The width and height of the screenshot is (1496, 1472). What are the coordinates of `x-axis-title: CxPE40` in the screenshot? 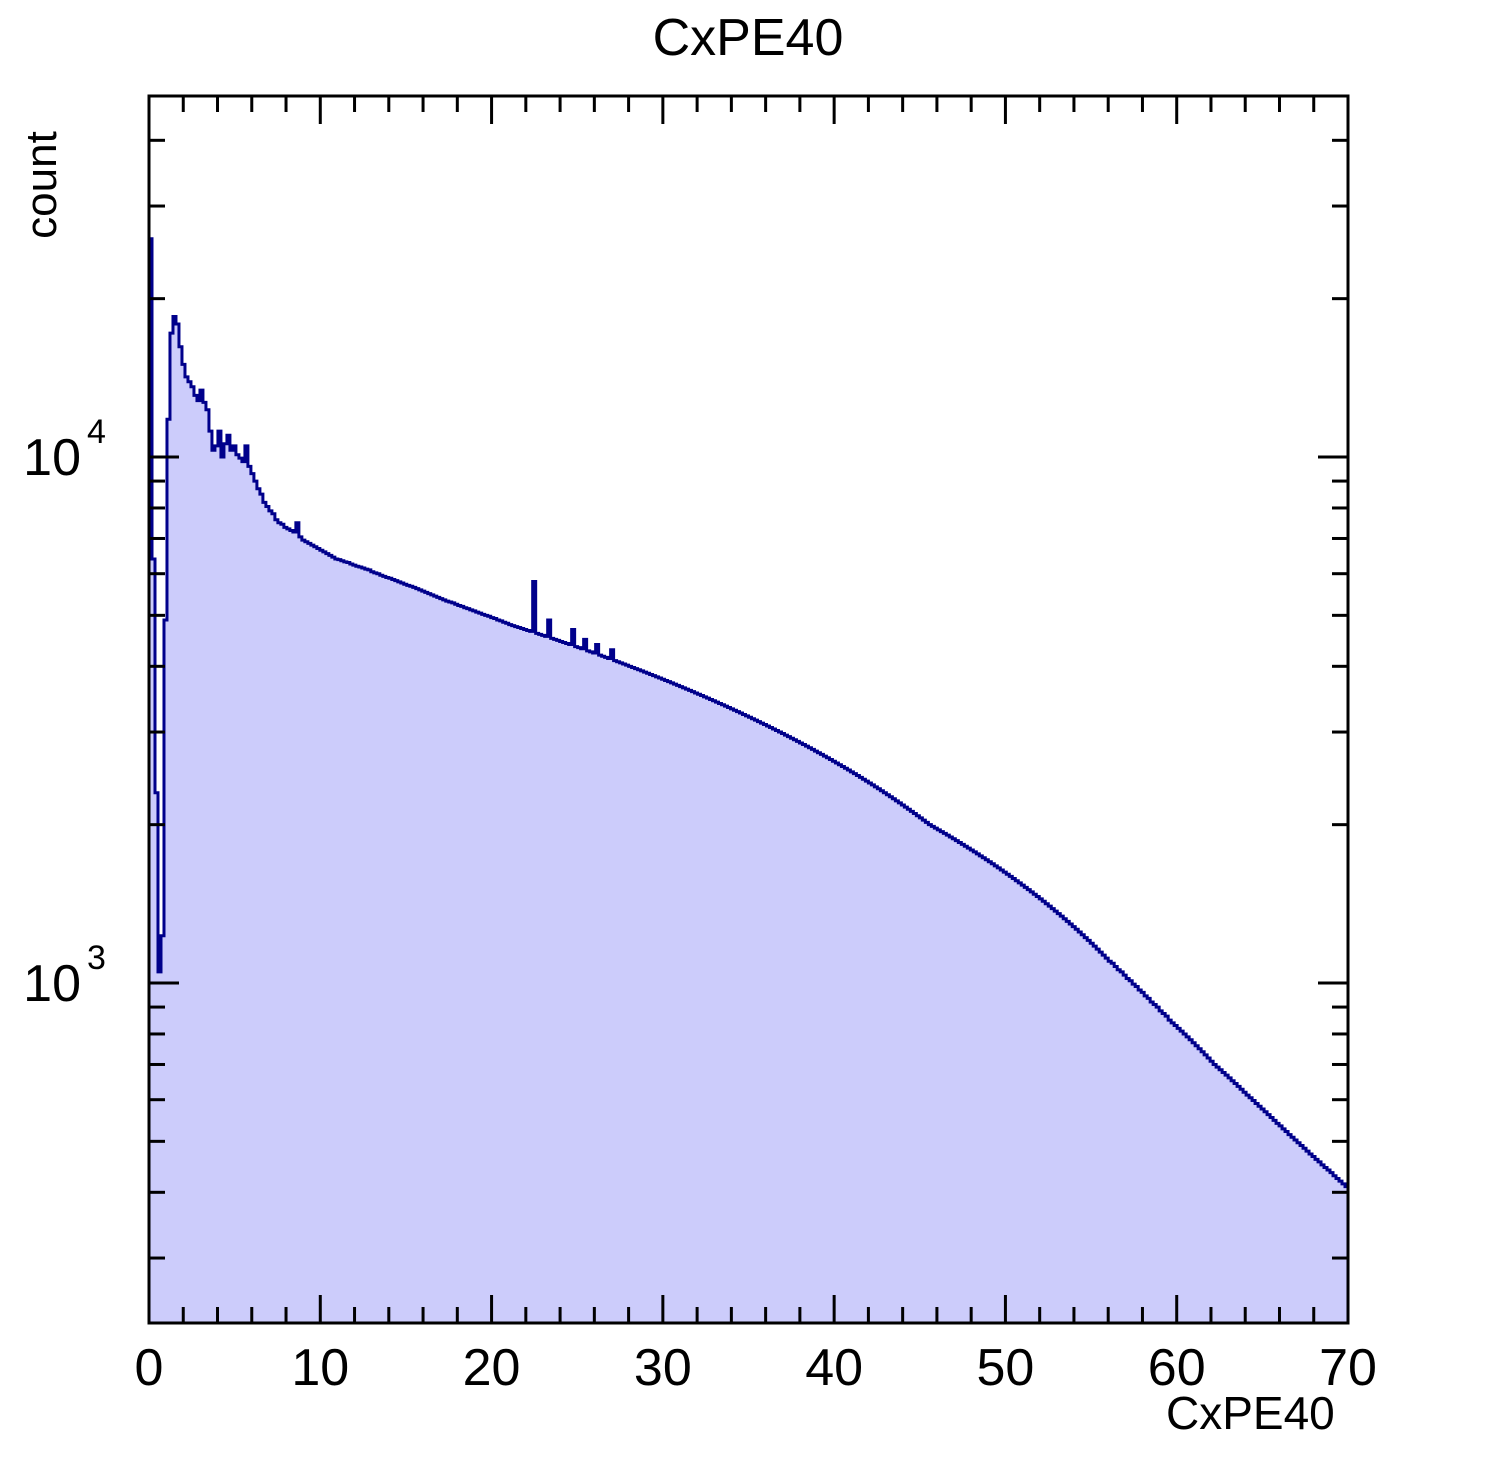 It's located at (1250, 1413).